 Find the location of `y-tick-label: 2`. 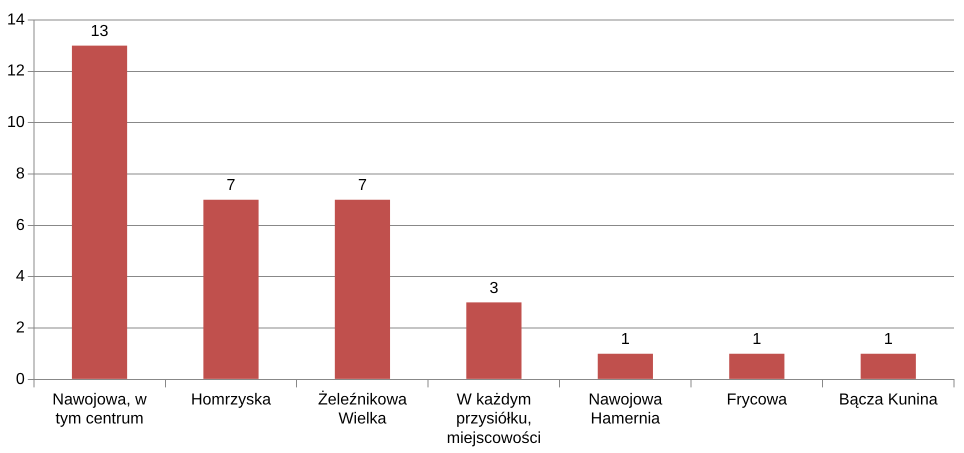

y-tick-label: 2 is located at coordinates (20, 327).